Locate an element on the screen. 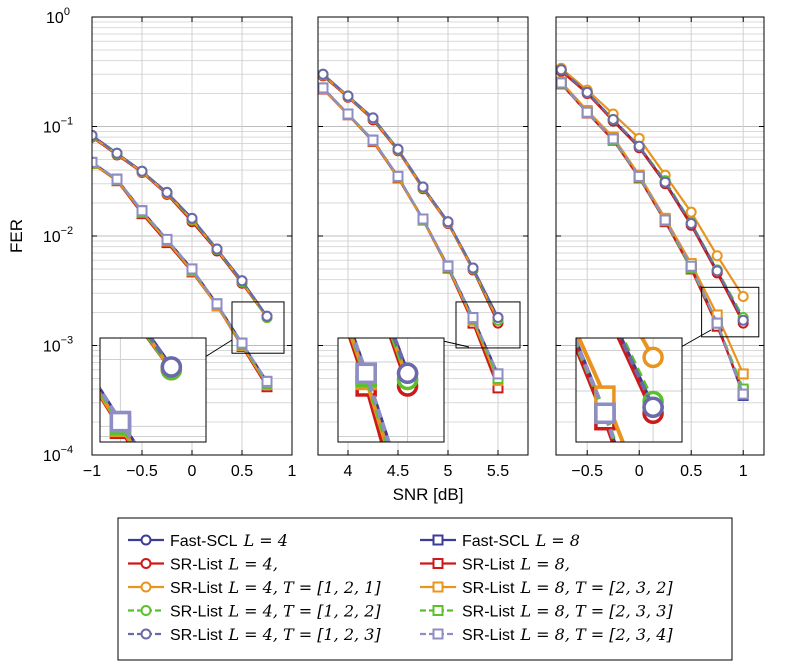  x-tick-label: −1 is located at coordinates (92, 471).